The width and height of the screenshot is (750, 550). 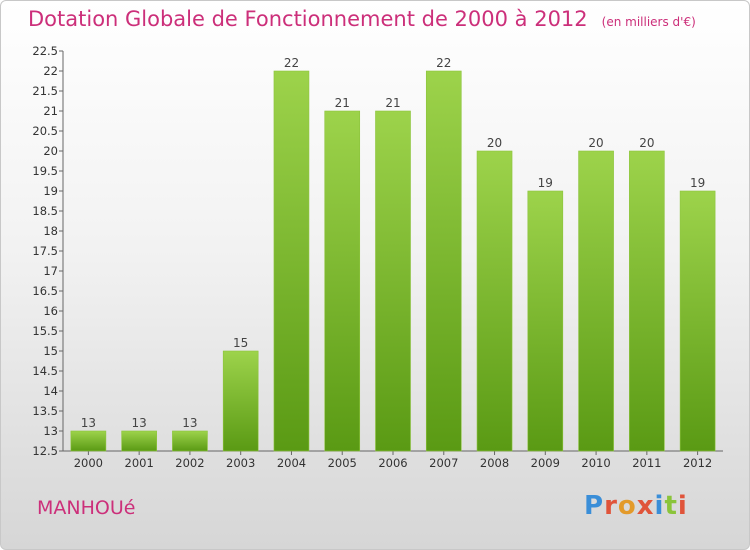 What do you see at coordinates (240, 343) in the screenshot?
I see `bar-value-label: 15` at bounding box center [240, 343].